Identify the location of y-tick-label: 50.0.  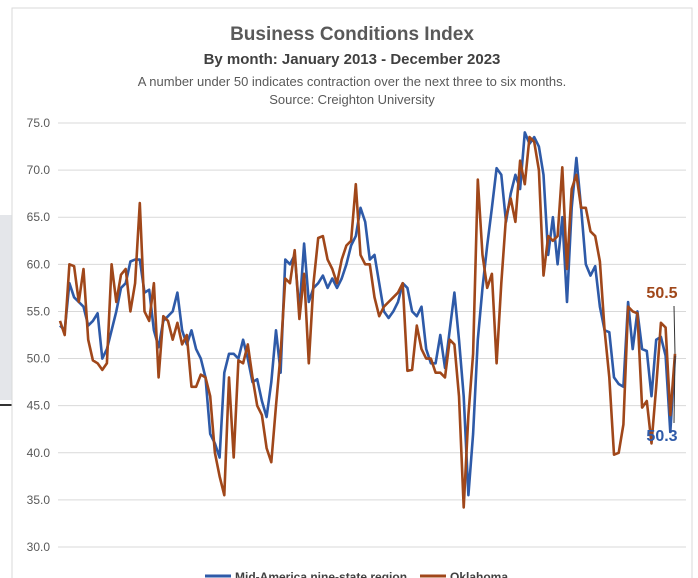
(39, 359).